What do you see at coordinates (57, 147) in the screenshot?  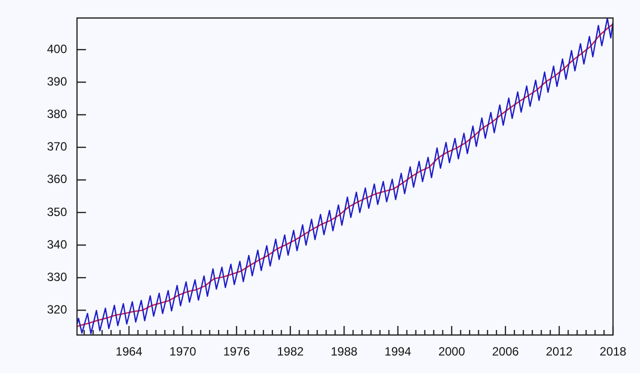 I see `y-tick-label: 370` at bounding box center [57, 147].